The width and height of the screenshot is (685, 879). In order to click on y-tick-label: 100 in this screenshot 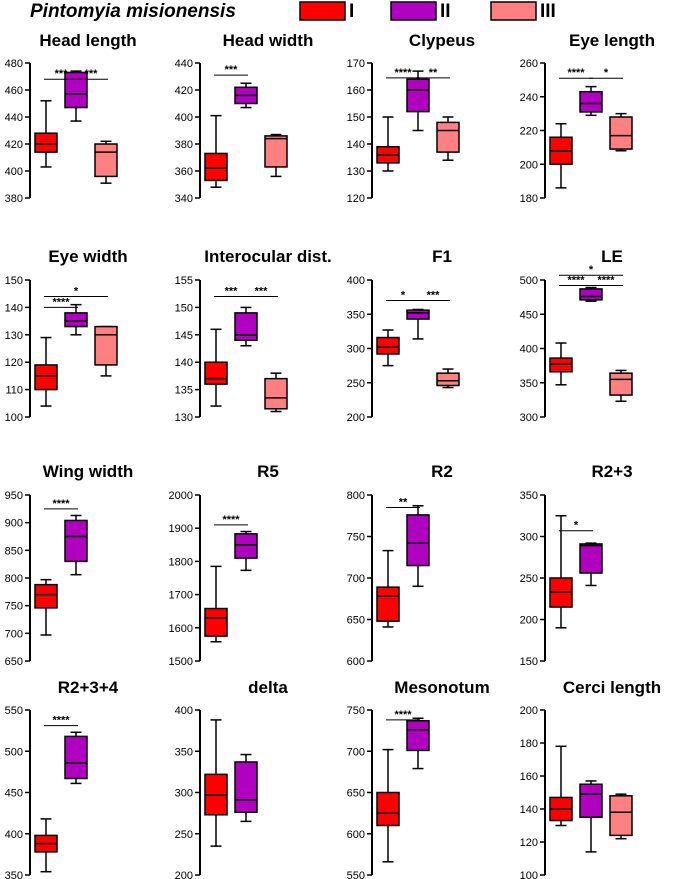, I will do `click(529, 874)`.